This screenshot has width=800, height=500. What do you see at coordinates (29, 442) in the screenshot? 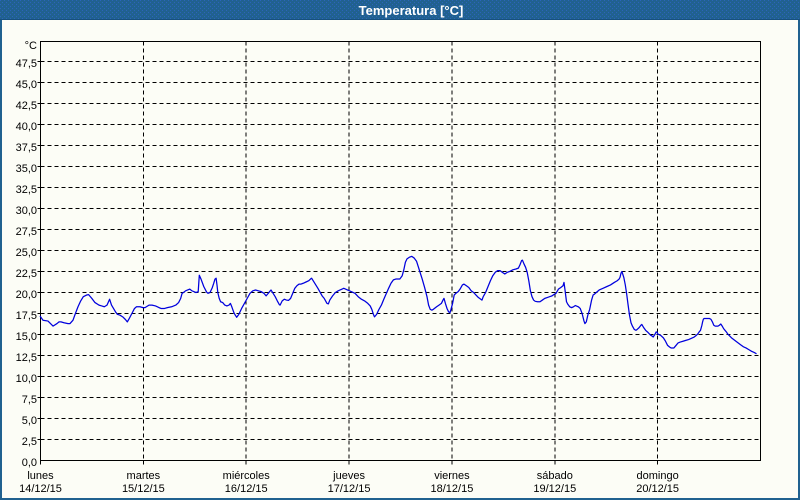
I see `svg-text: 2,5` at bounding box center [29, 442].